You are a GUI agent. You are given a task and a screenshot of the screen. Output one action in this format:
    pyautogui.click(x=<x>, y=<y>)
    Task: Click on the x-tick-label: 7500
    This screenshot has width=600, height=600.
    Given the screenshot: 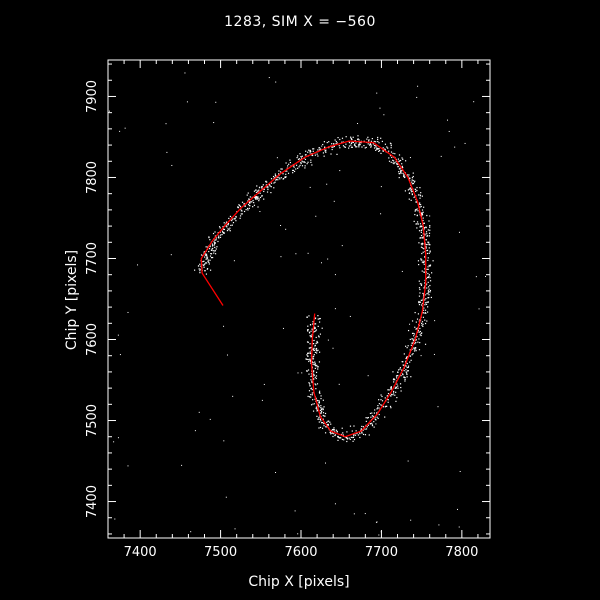 What is the action you would take?
    pyautogui.click(x=220, y=552)
    